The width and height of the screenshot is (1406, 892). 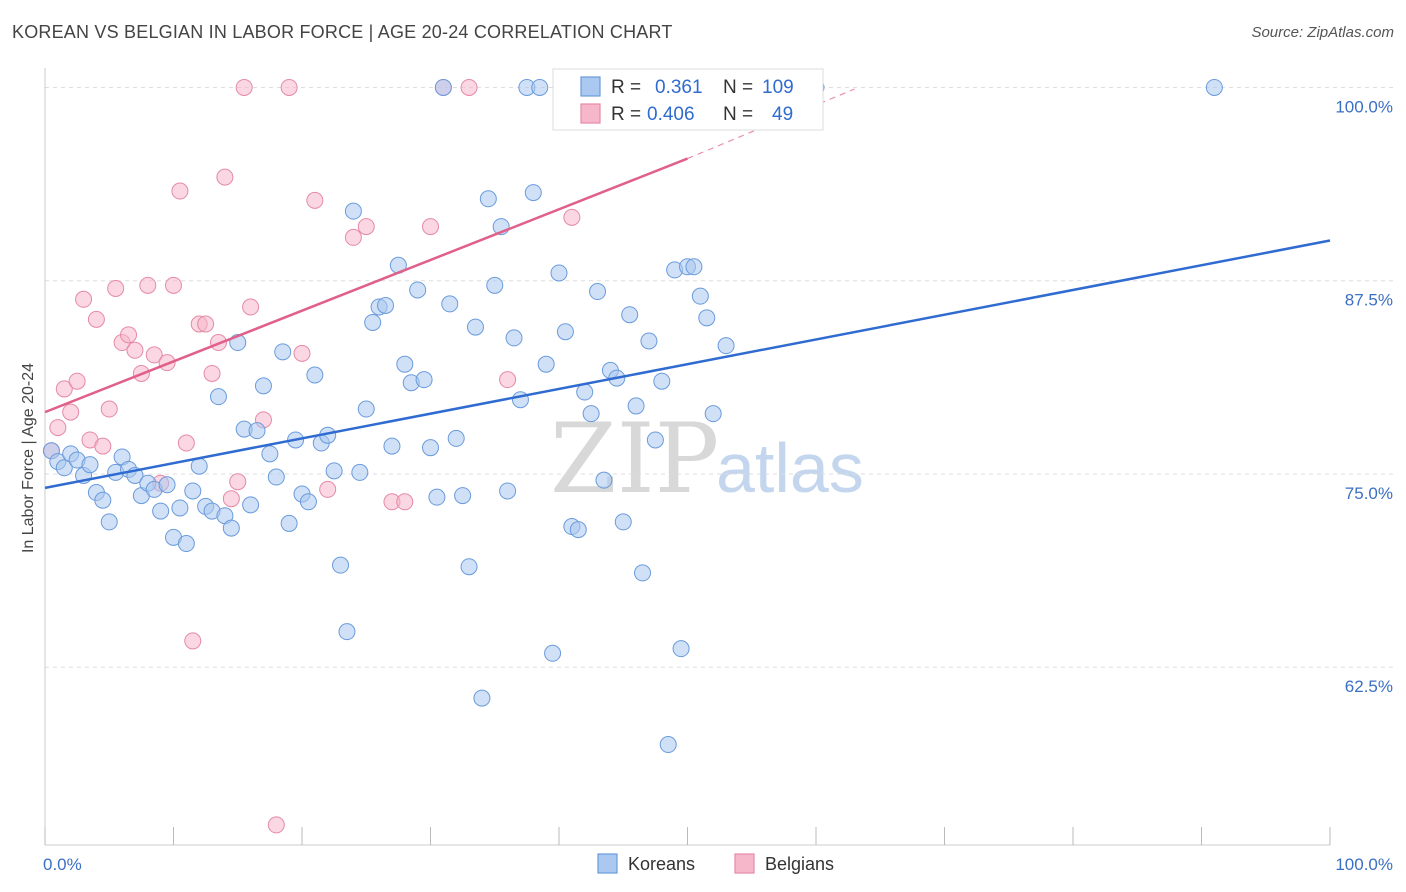 What do you see at coordinates (688, 99) in the screenshot?
I see `top-legend: R = 0.361 N = 109 R = 0.406 N = 49` at bounding box center [688, 99].